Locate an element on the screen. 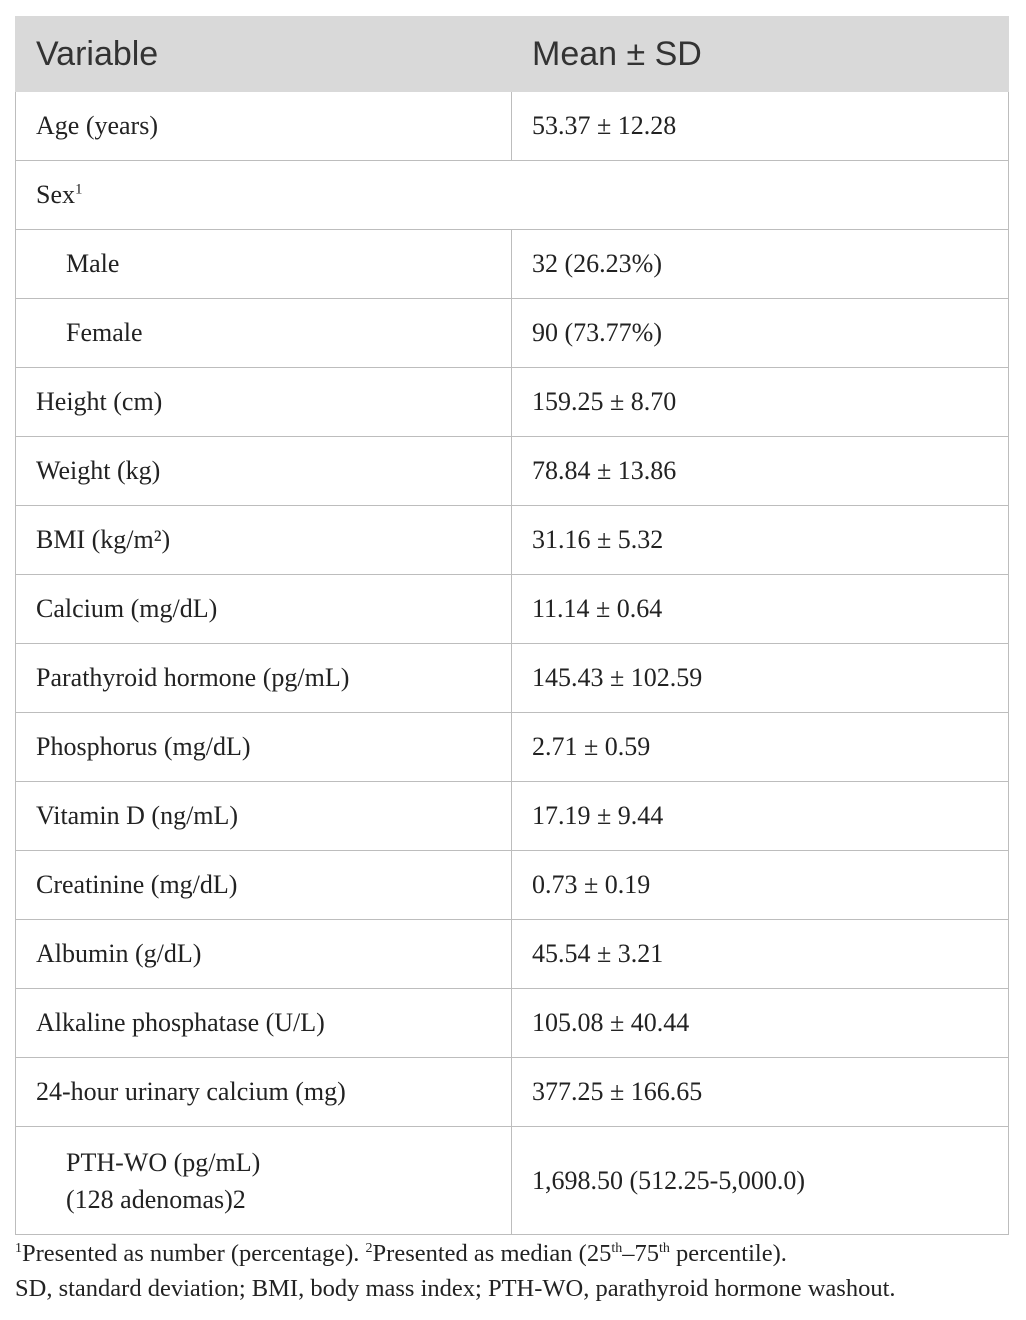 The width and height of the screenshot is (1026, 1320). row-label-pth-wo: PTH-WO (pg/mL) (128 adenomas)2 is located at coordinates (263, 1180).